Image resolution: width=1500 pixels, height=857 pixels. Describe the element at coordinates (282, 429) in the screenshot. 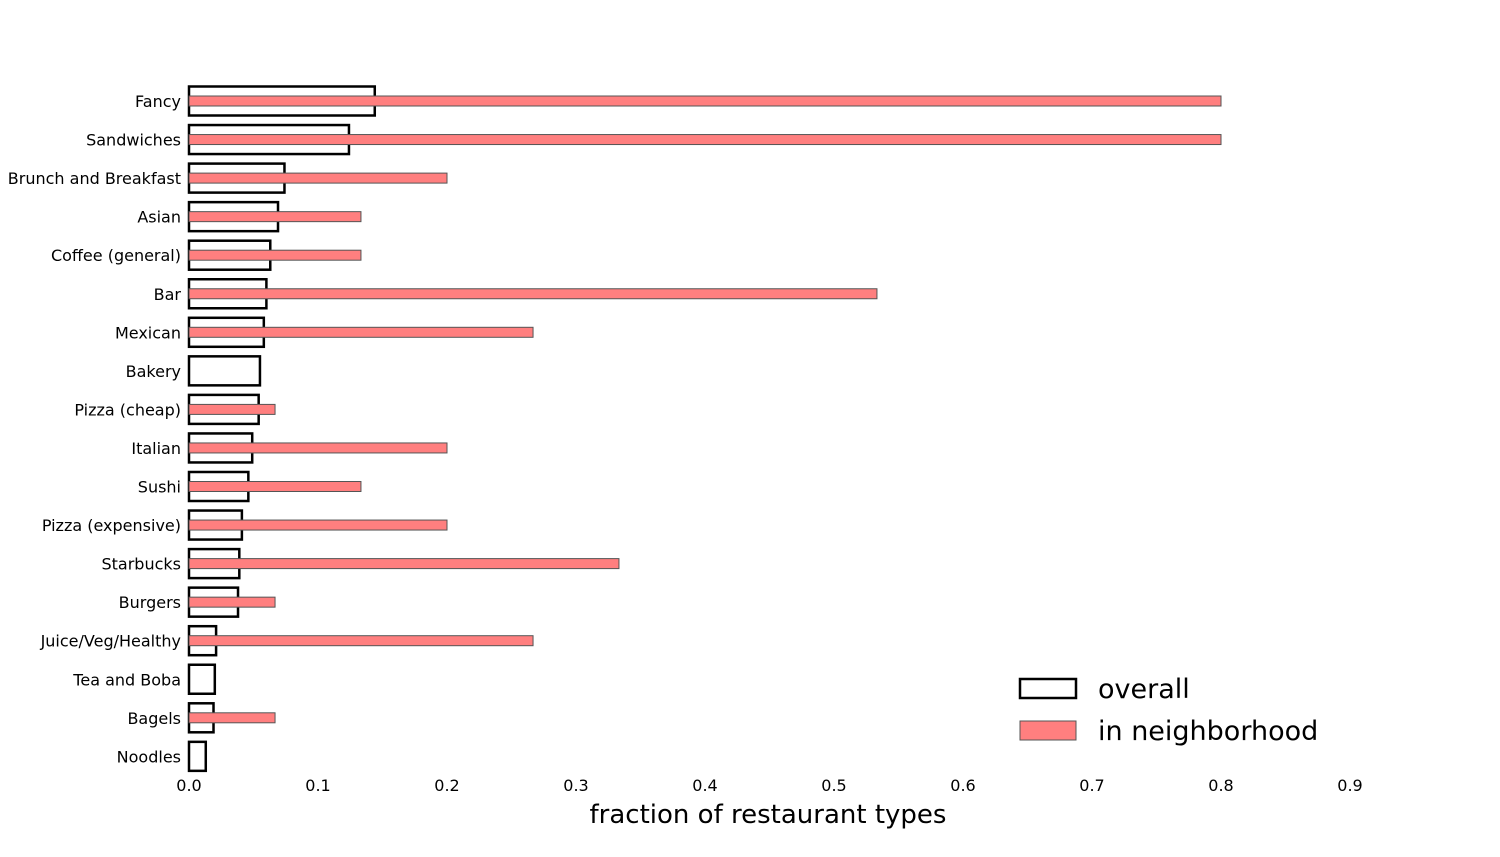

I see `overall-bars` at that location.